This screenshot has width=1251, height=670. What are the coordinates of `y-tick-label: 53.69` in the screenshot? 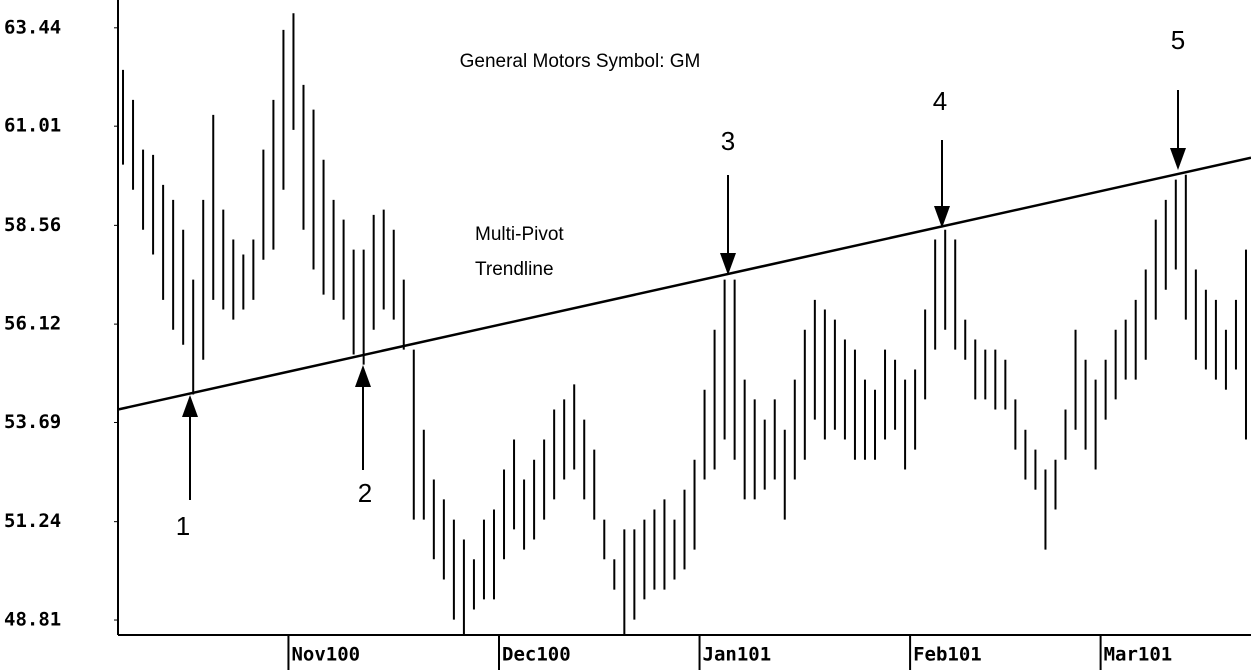 It's located at (32, 422).